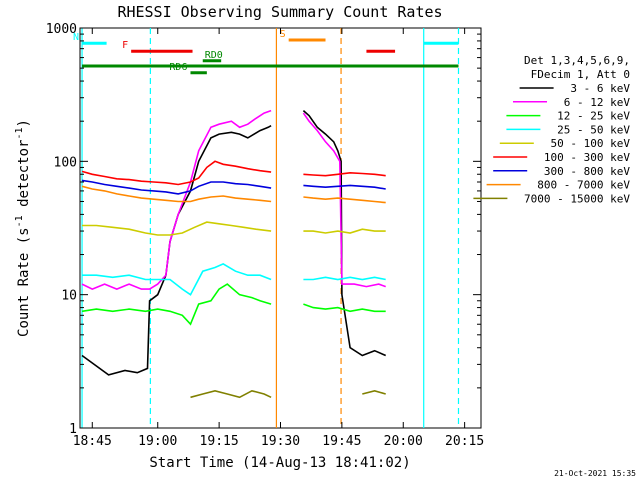 The image size is (640, 480). What do you see at coordinates (280, 441) in the screenshot?
I see `x-tick-label: 19:30` at bounding box center [280, 441].